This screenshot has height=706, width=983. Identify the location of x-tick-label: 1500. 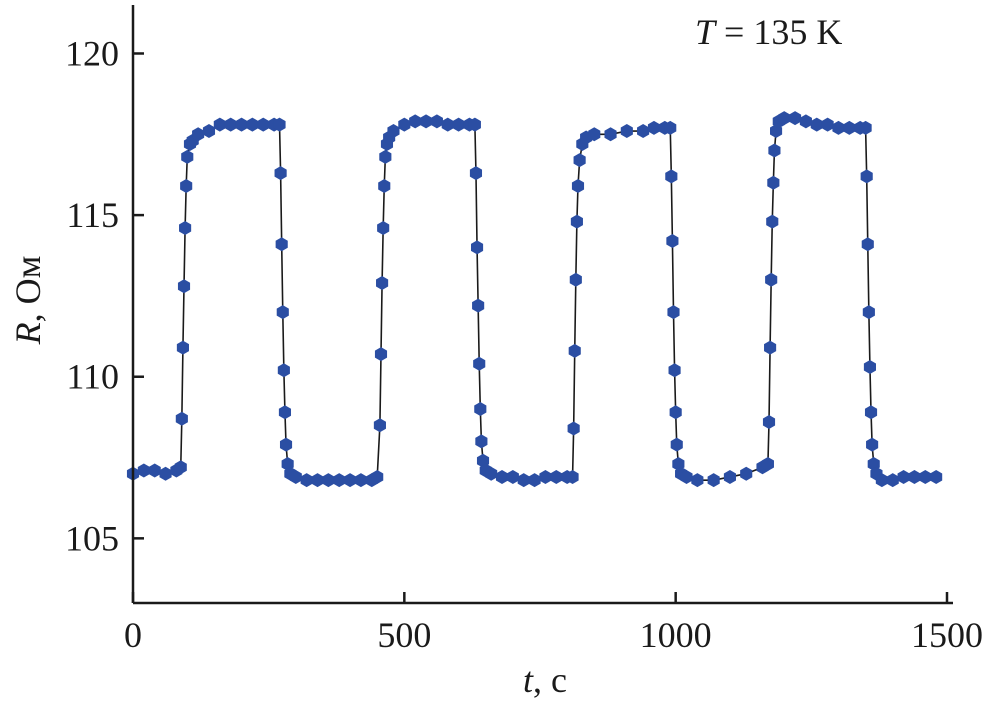
(947, 635).